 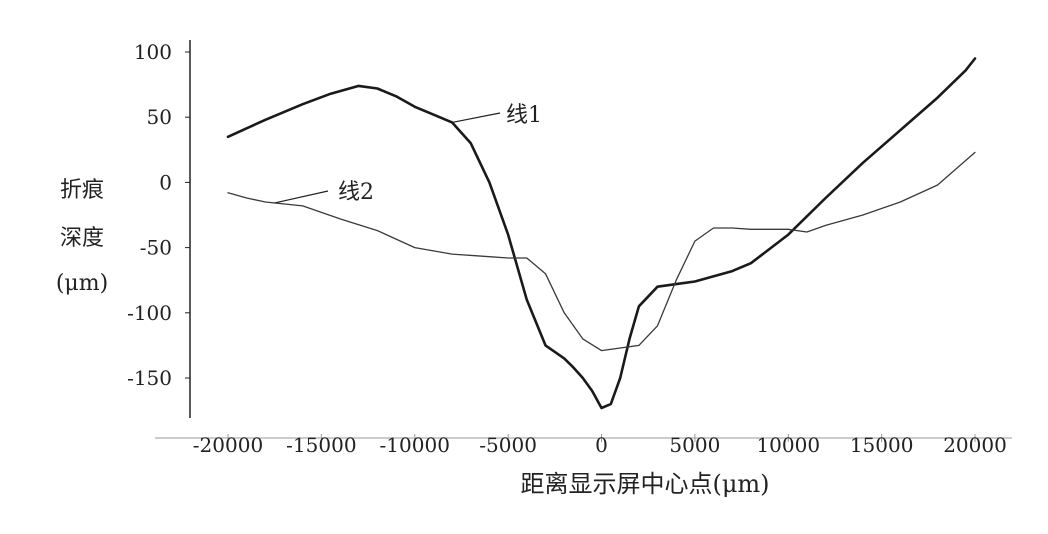 I want to click on x-tick-label: -10000, so click(x=415, y=445).